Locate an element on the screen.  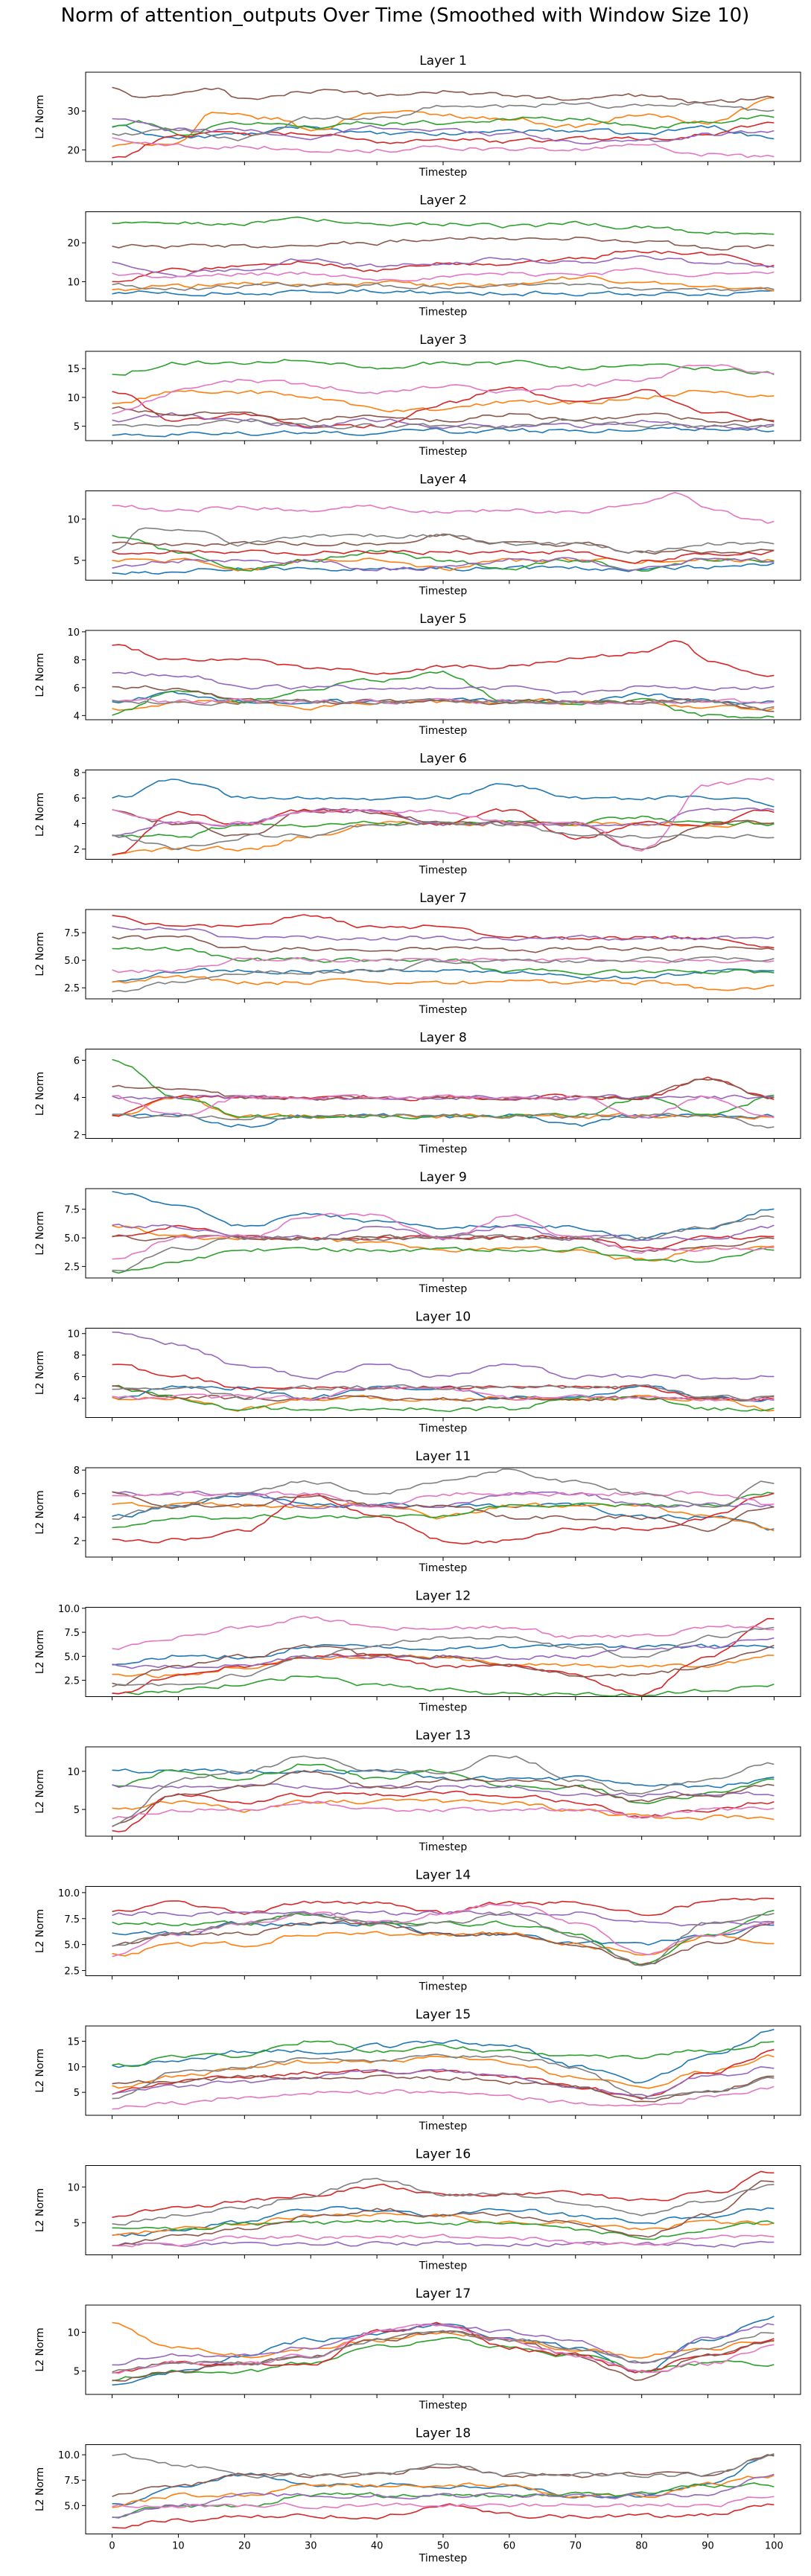
y-tick-label: 5 is located at coordinates (77, 561).